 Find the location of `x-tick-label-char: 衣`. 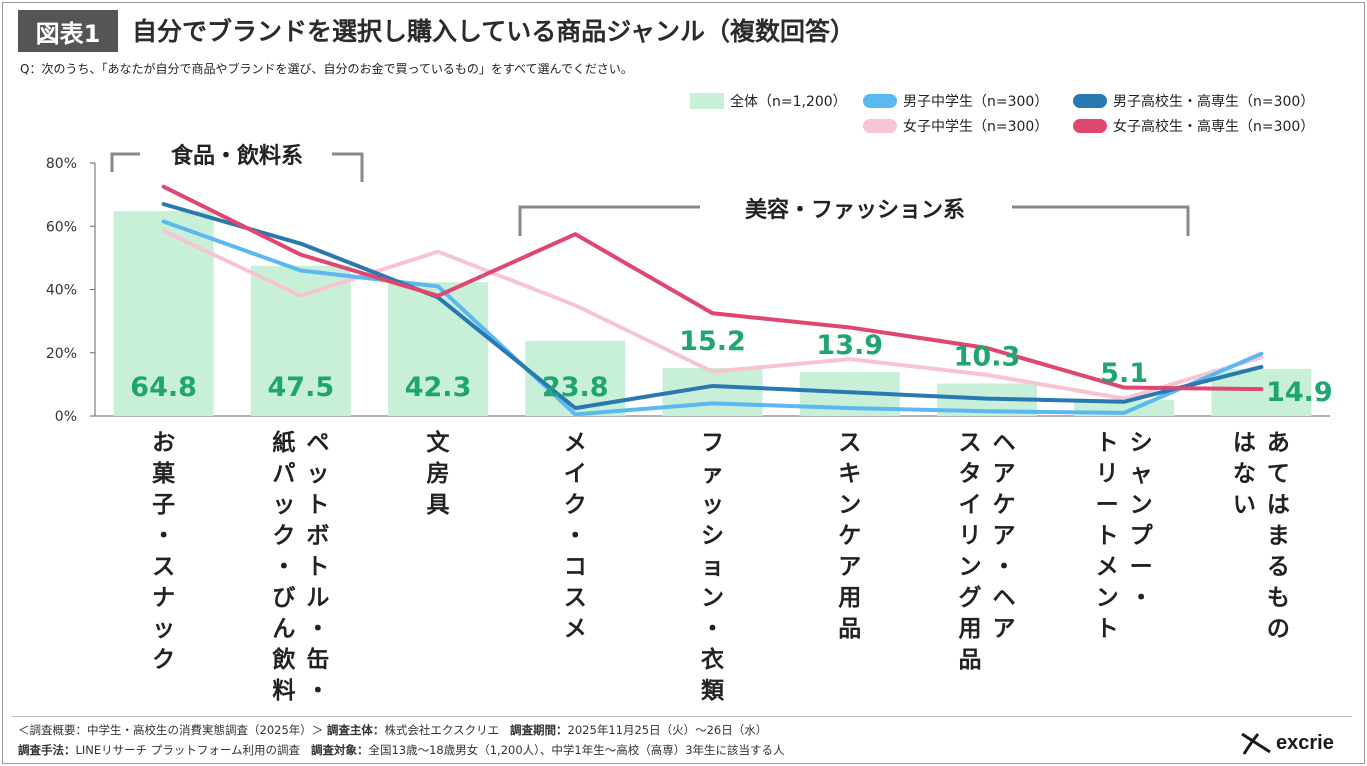

x-tick-label-char: 衣 is located at coordinates (712, 659).